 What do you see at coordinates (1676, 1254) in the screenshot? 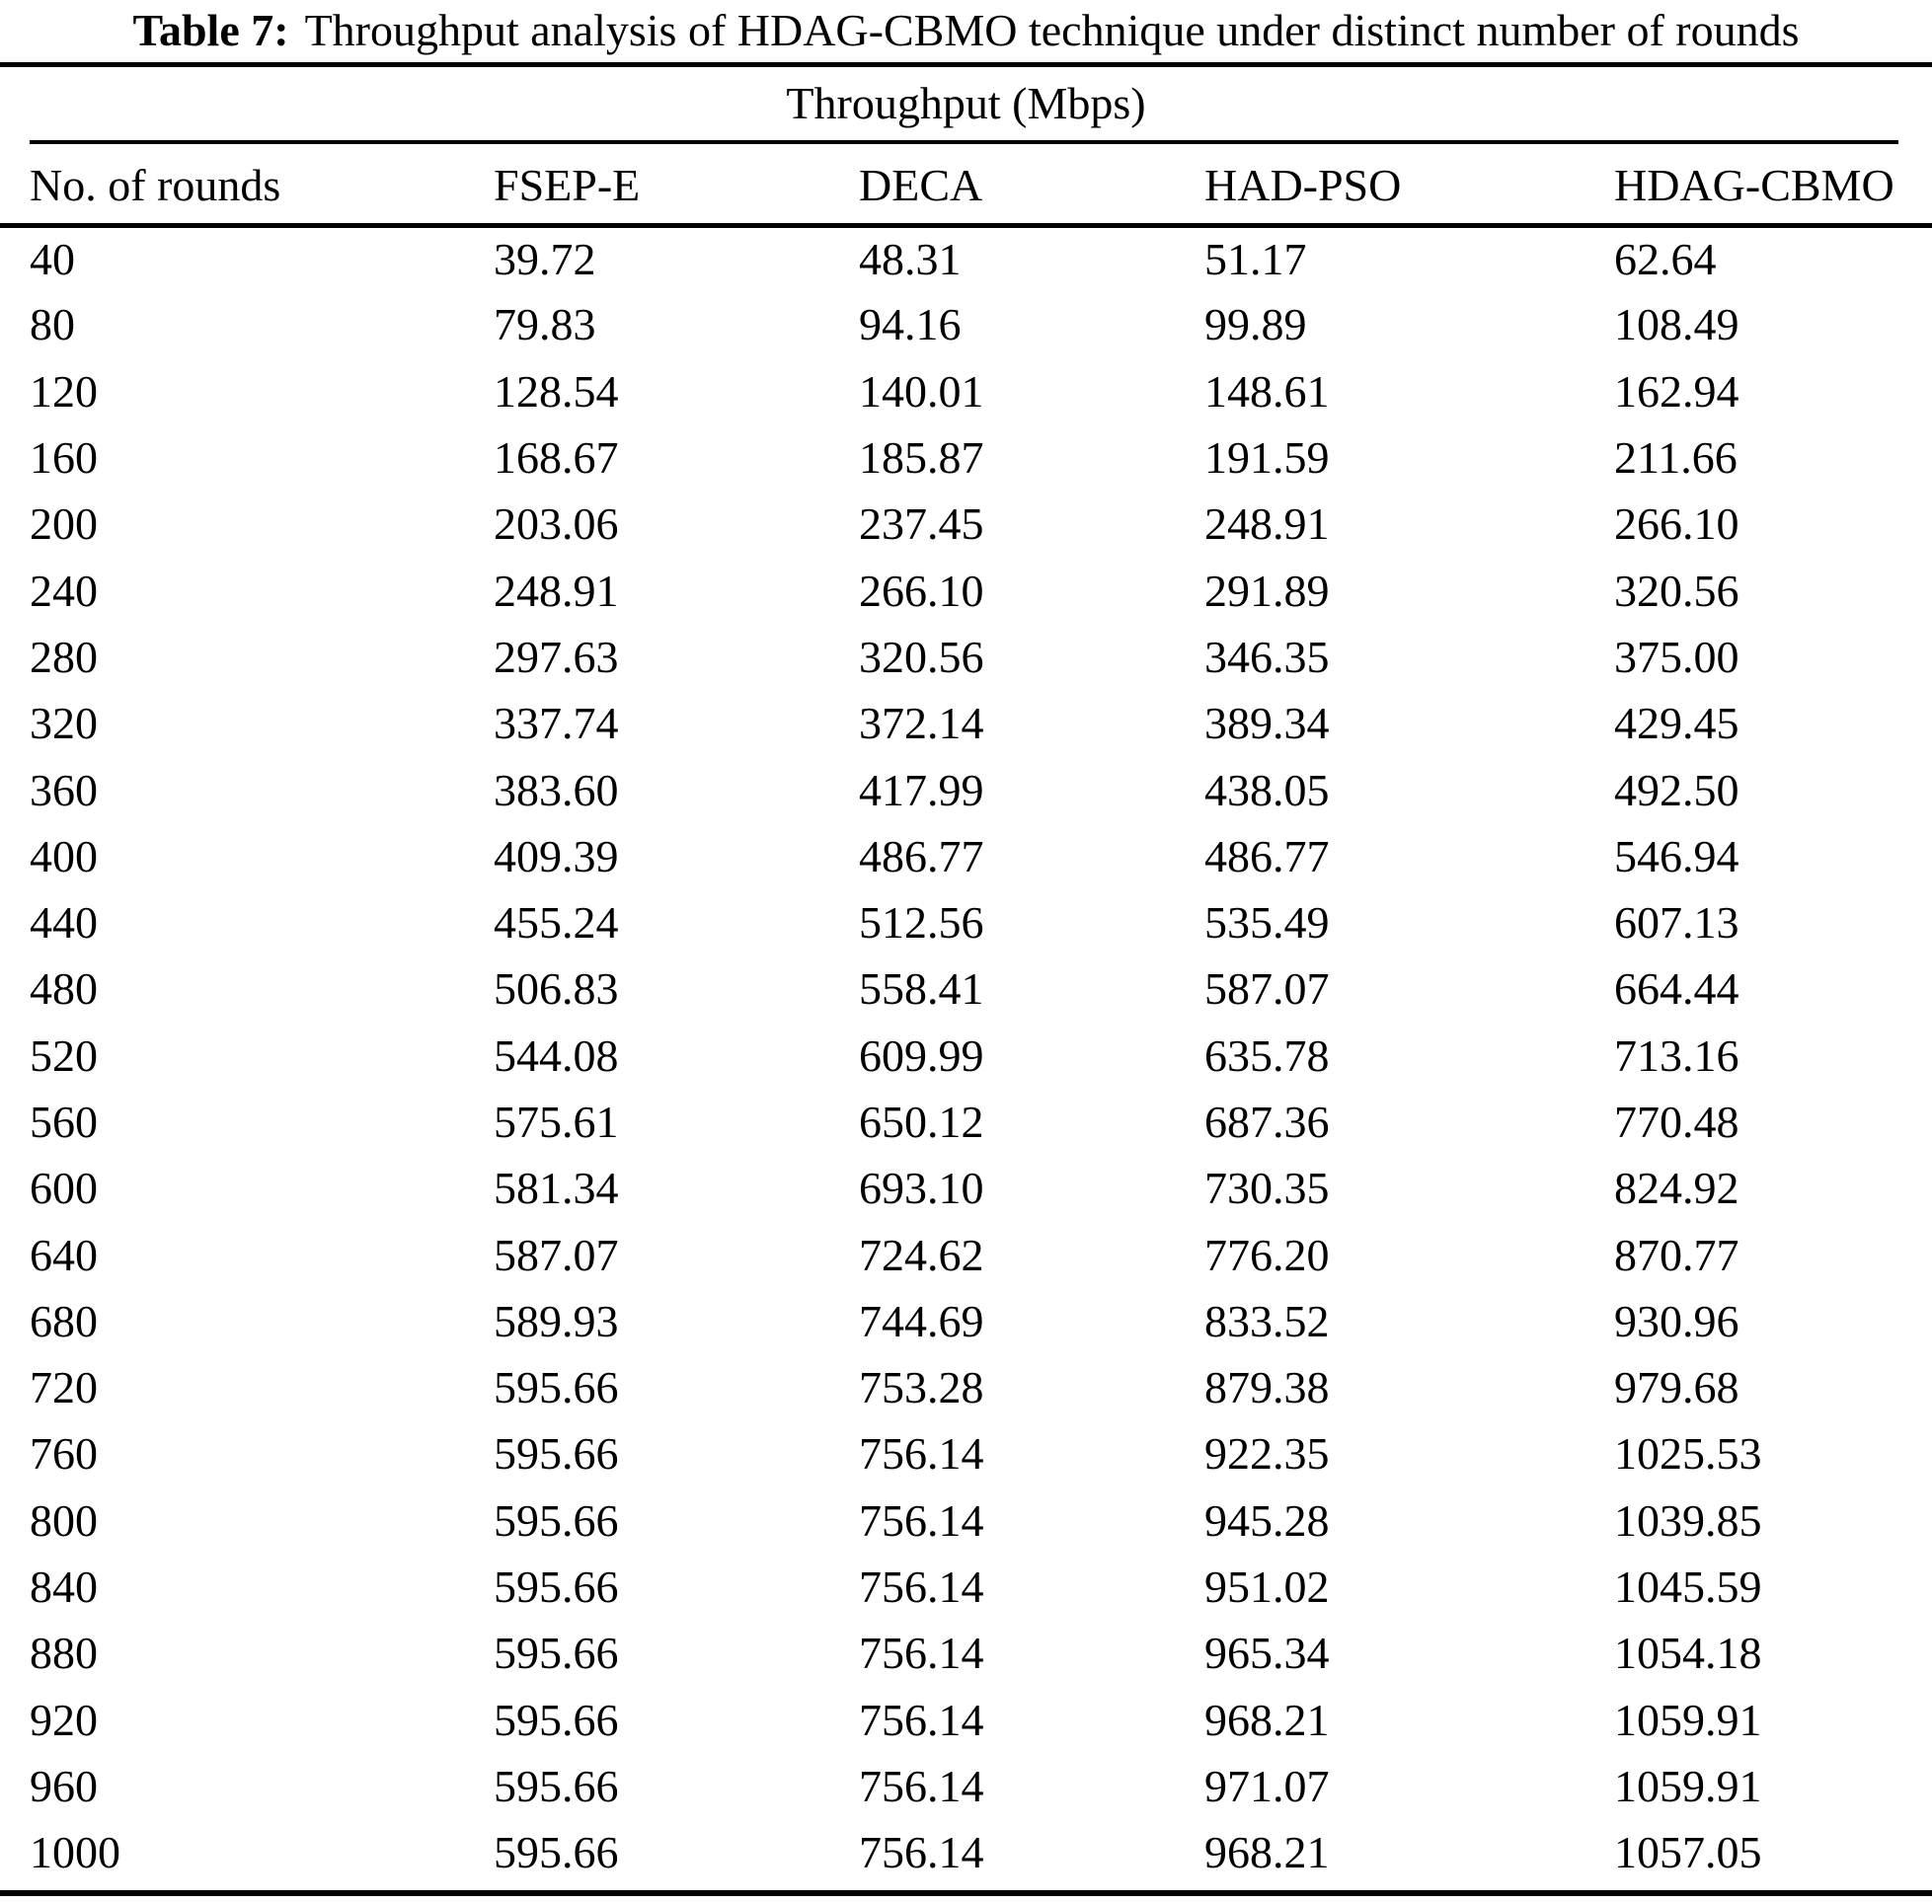
I see `throughput-cell: 870.77` at bounding box center [1676, 1254].